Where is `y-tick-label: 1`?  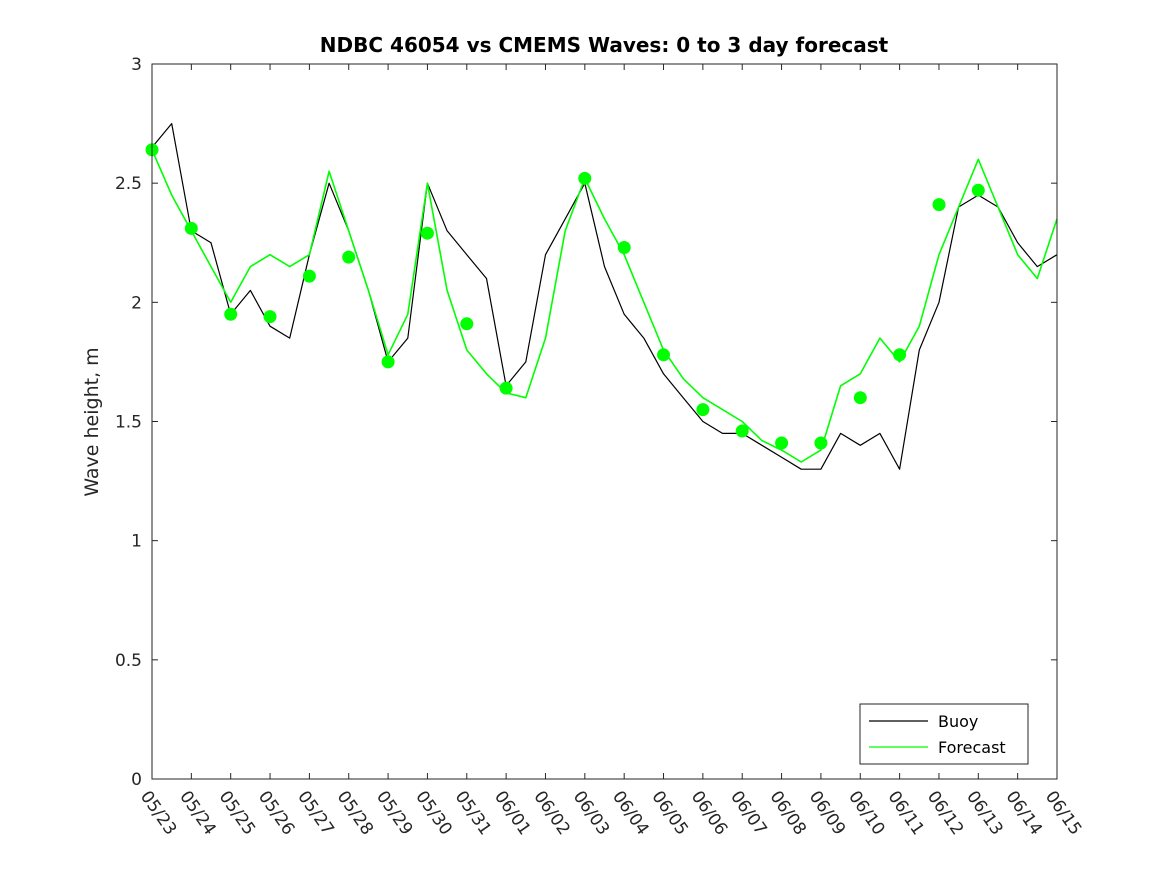
y-tick-label: 1 is located at coordinates (136, 542).